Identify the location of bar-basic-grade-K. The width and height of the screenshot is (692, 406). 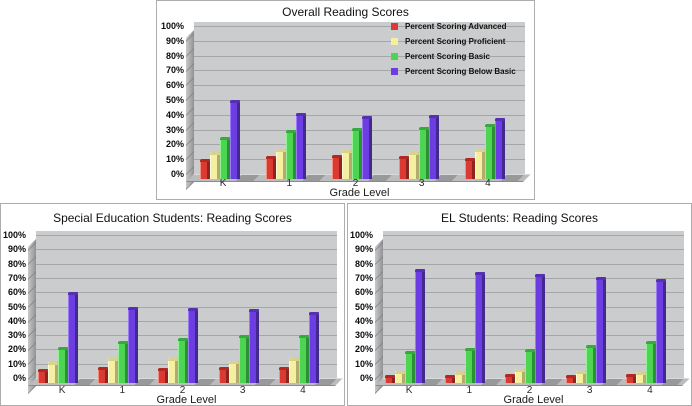
(225, 158).